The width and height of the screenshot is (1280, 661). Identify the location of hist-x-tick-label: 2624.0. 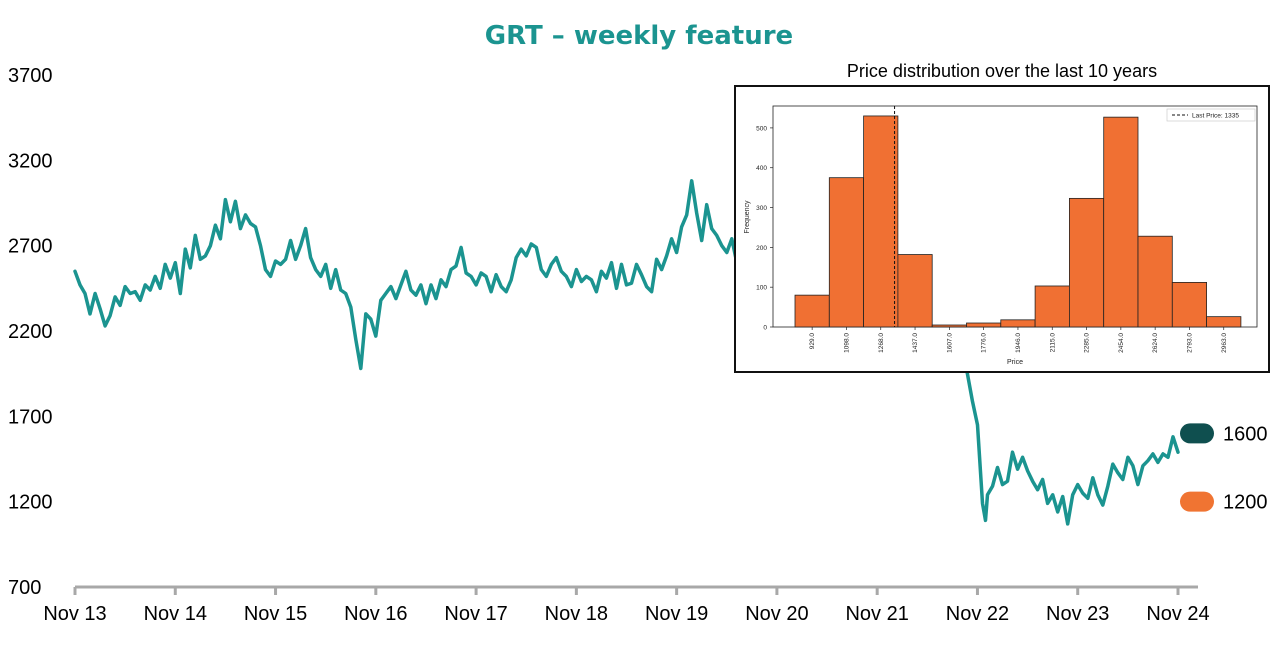
(1155, 343).